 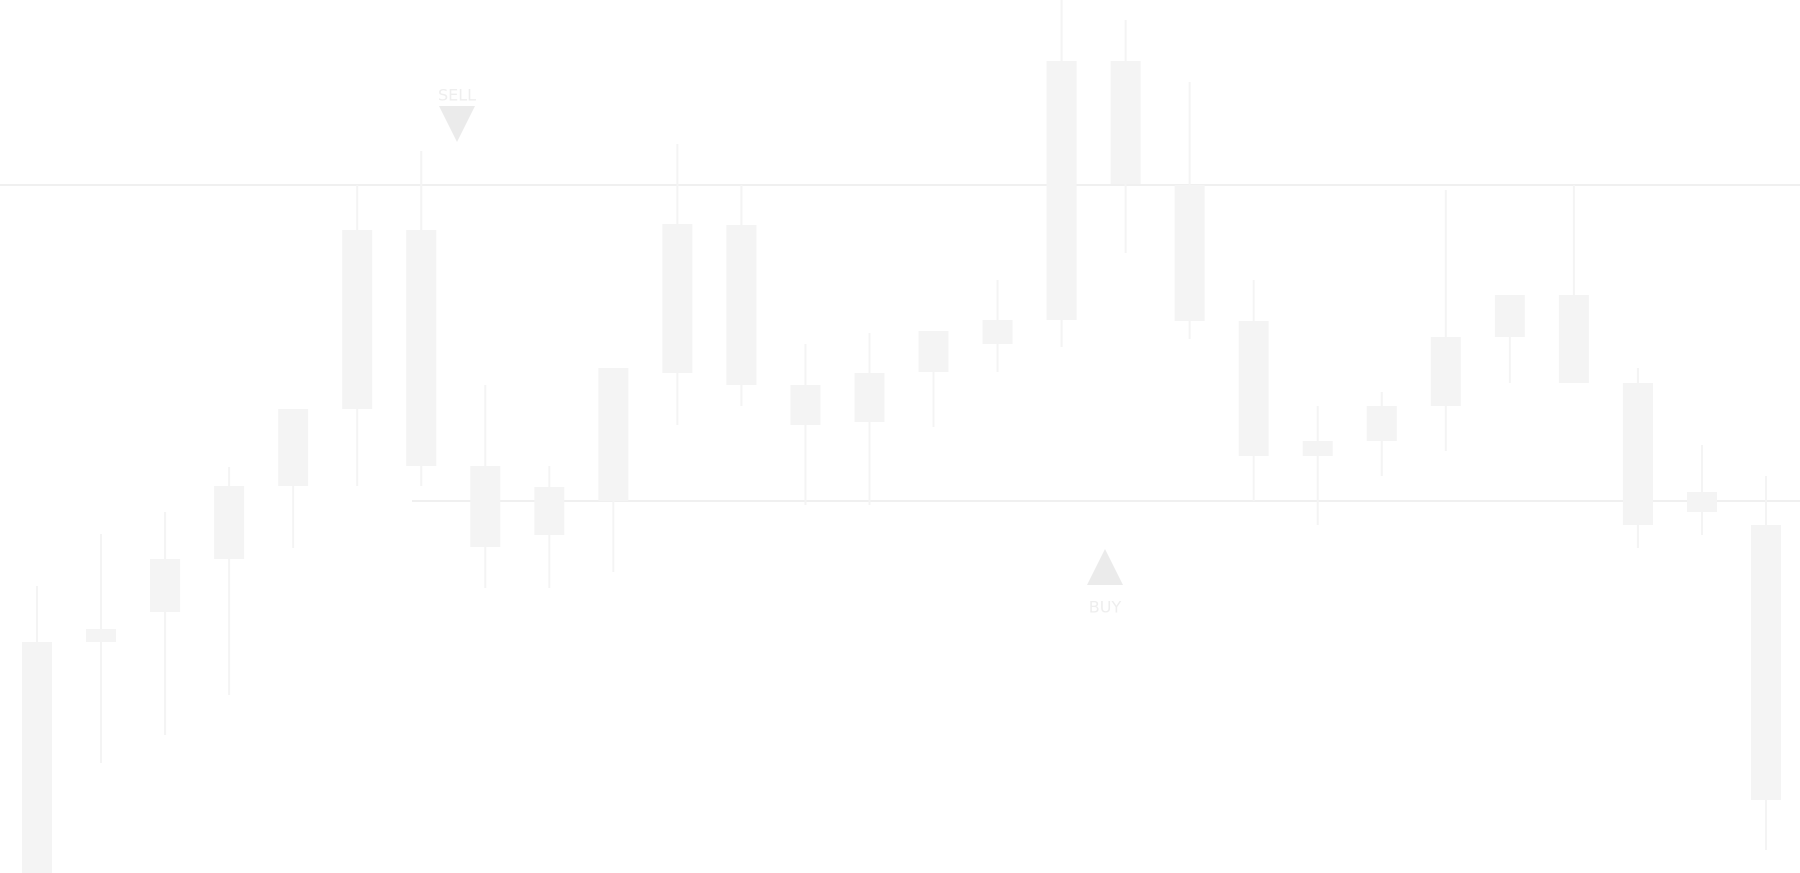 I want to click on buy-label: BUY, so click(x=1105, y=607).